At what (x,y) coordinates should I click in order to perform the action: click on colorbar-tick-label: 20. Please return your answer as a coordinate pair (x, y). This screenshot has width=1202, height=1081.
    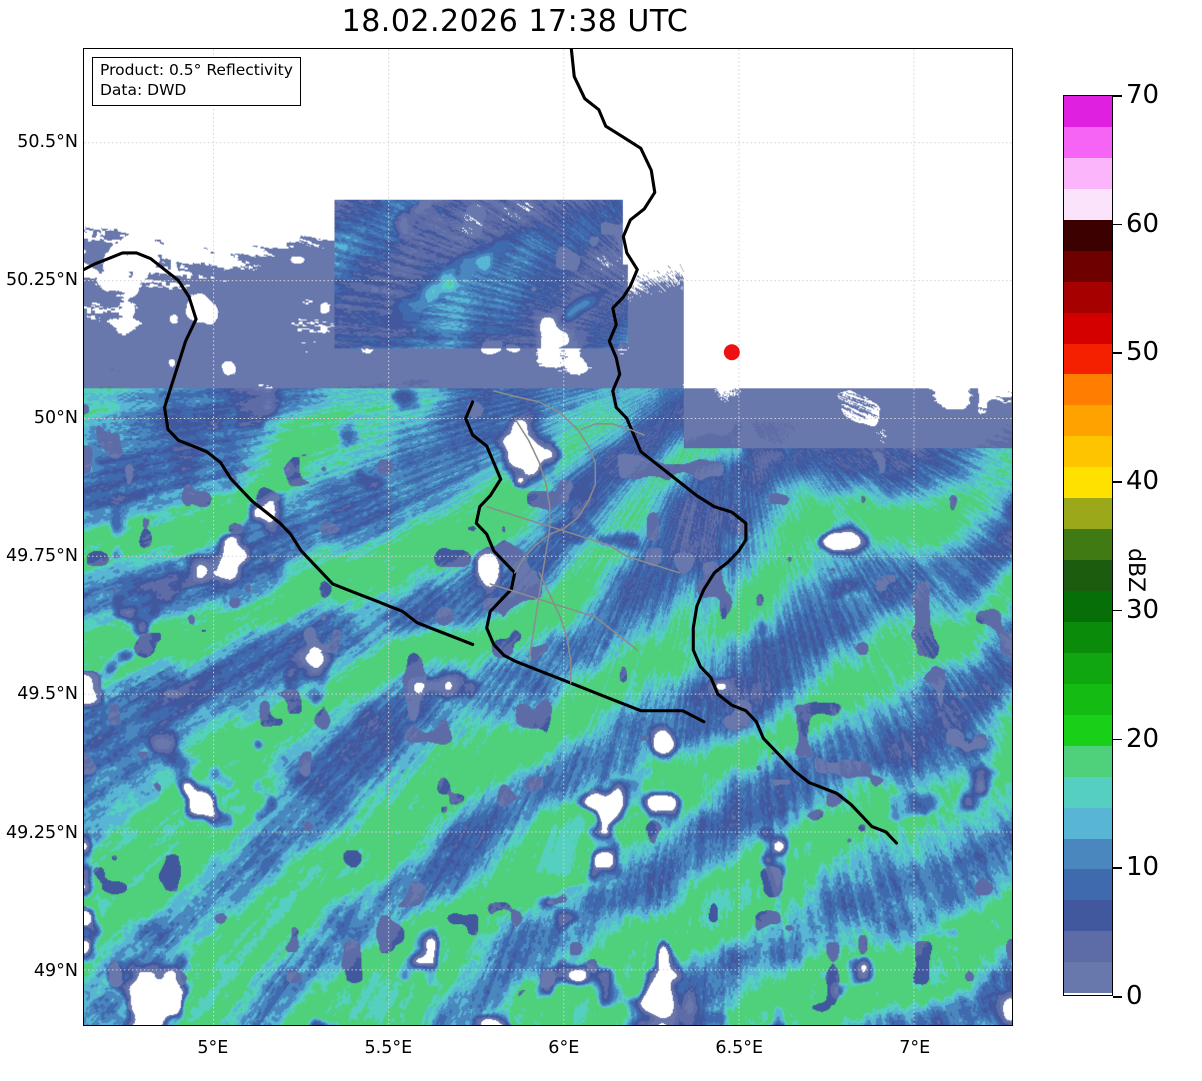
    Looking at the image, I should click on (1143, 738).